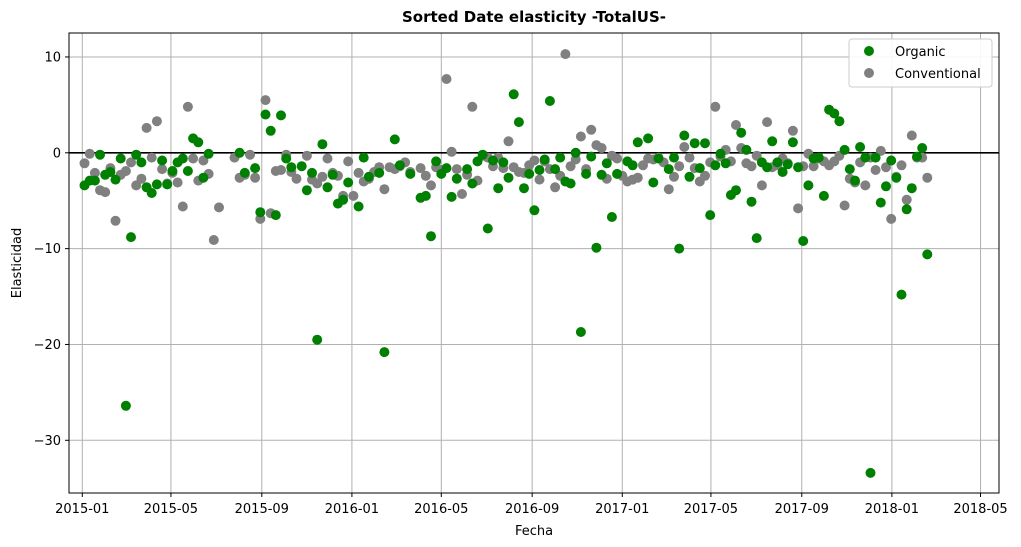 The height and width of the screenshot is (547, 1021). I want to click on legend-conventional-label: Conventional, so click(938, 74).